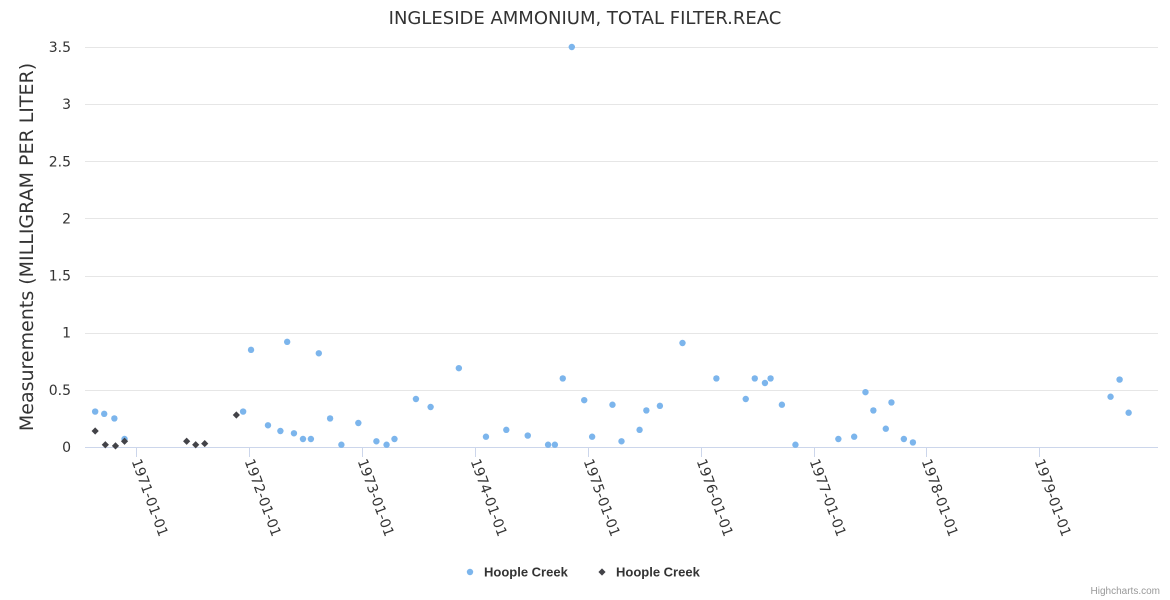 The image size is (1170, 600). I want to click on y-axis-labels: 0 0.5 1 1.5 2 2.5 3 3.5, so click(60, 248).